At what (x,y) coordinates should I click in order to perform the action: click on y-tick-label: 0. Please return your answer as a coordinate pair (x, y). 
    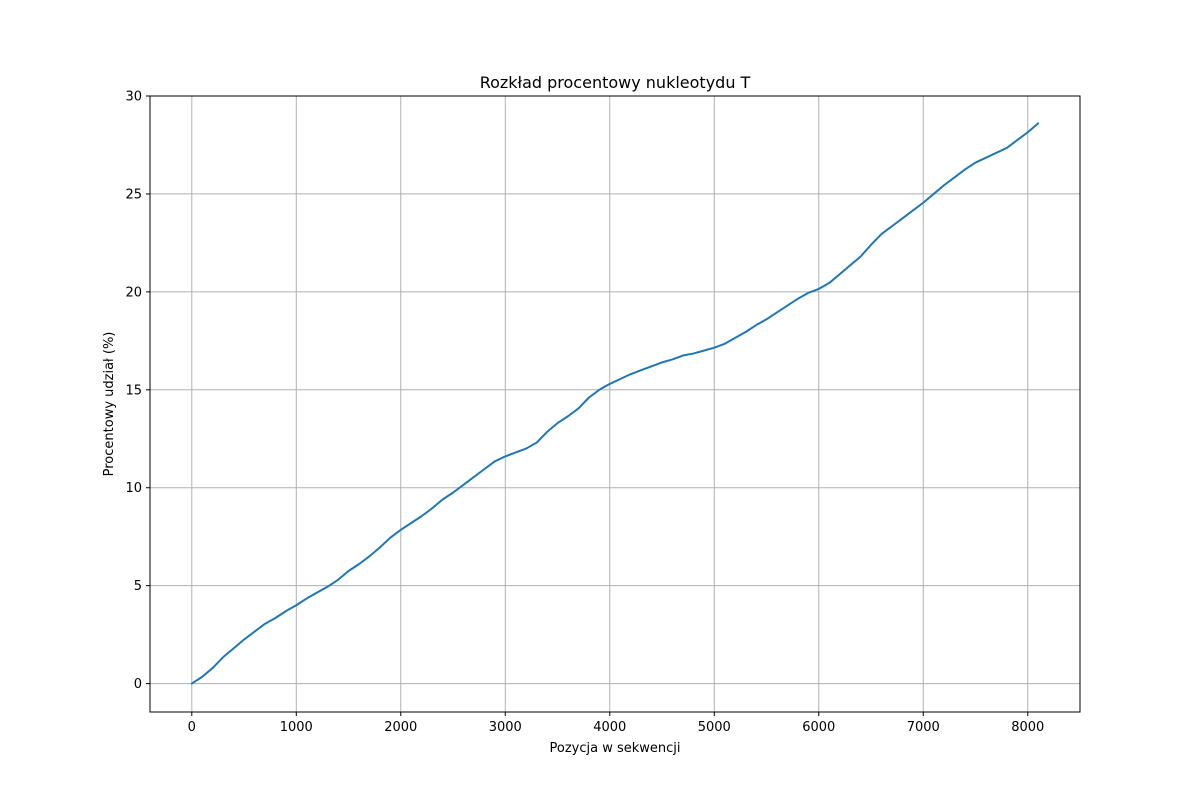
    Looking at the image, I should click on (138, 684).